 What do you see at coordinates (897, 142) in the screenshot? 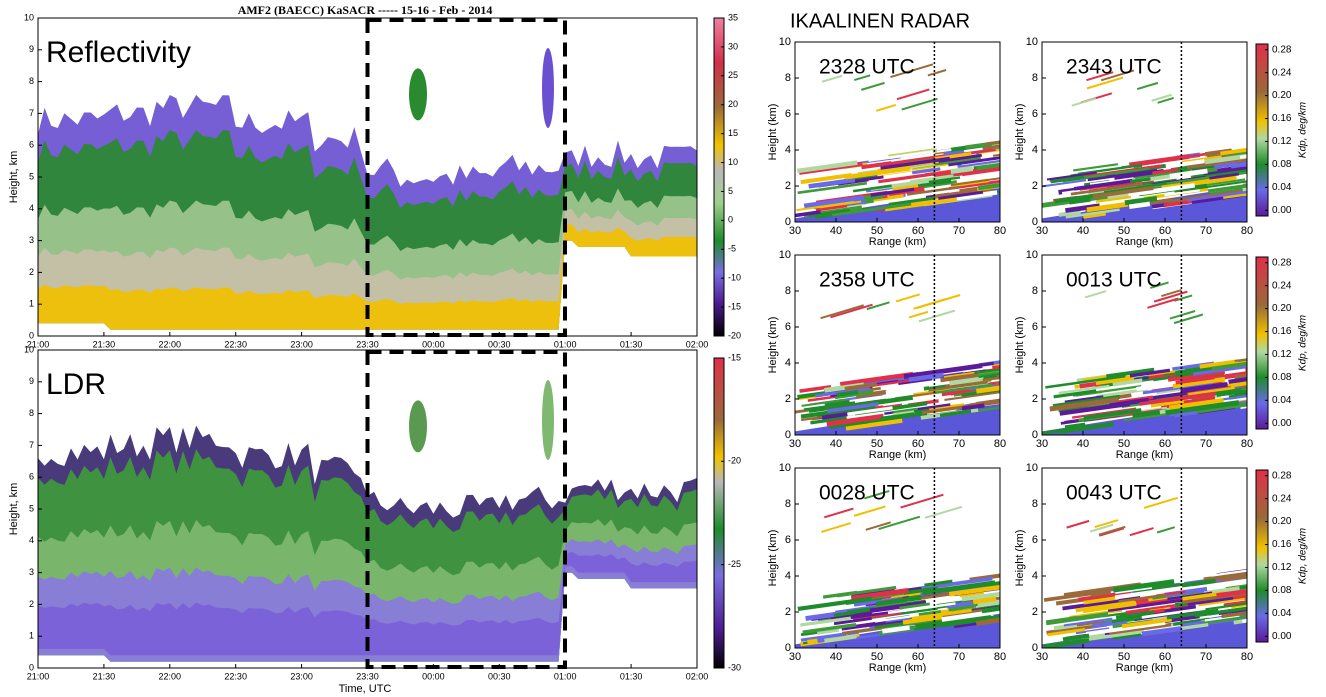
I see `echo-layer` at bounding box center [897, 142].